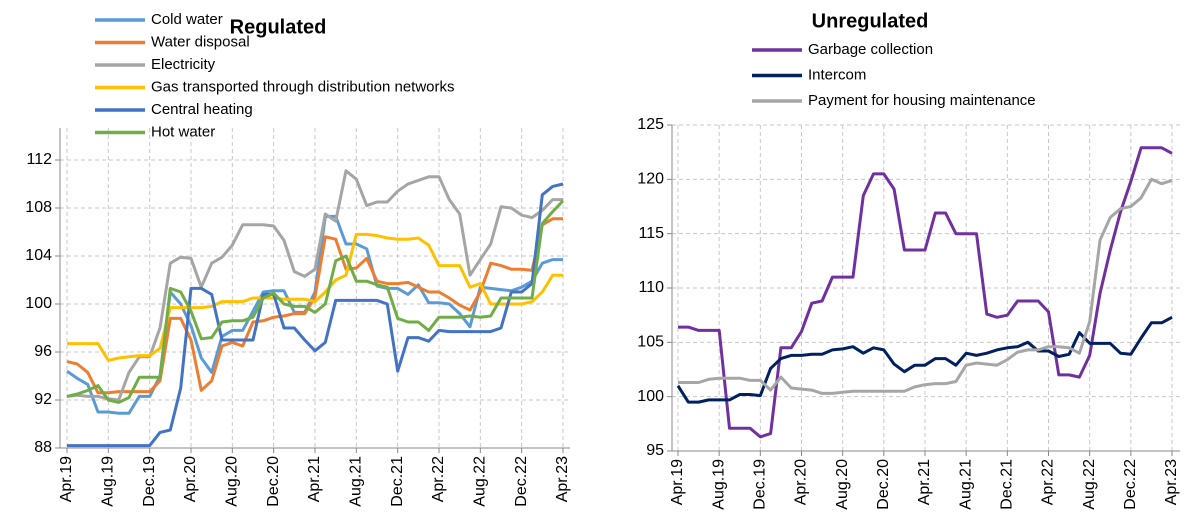 The height and width of the screenshot is (532, 1194). I want to click on y-tick-label: 95, so click(655, 450).